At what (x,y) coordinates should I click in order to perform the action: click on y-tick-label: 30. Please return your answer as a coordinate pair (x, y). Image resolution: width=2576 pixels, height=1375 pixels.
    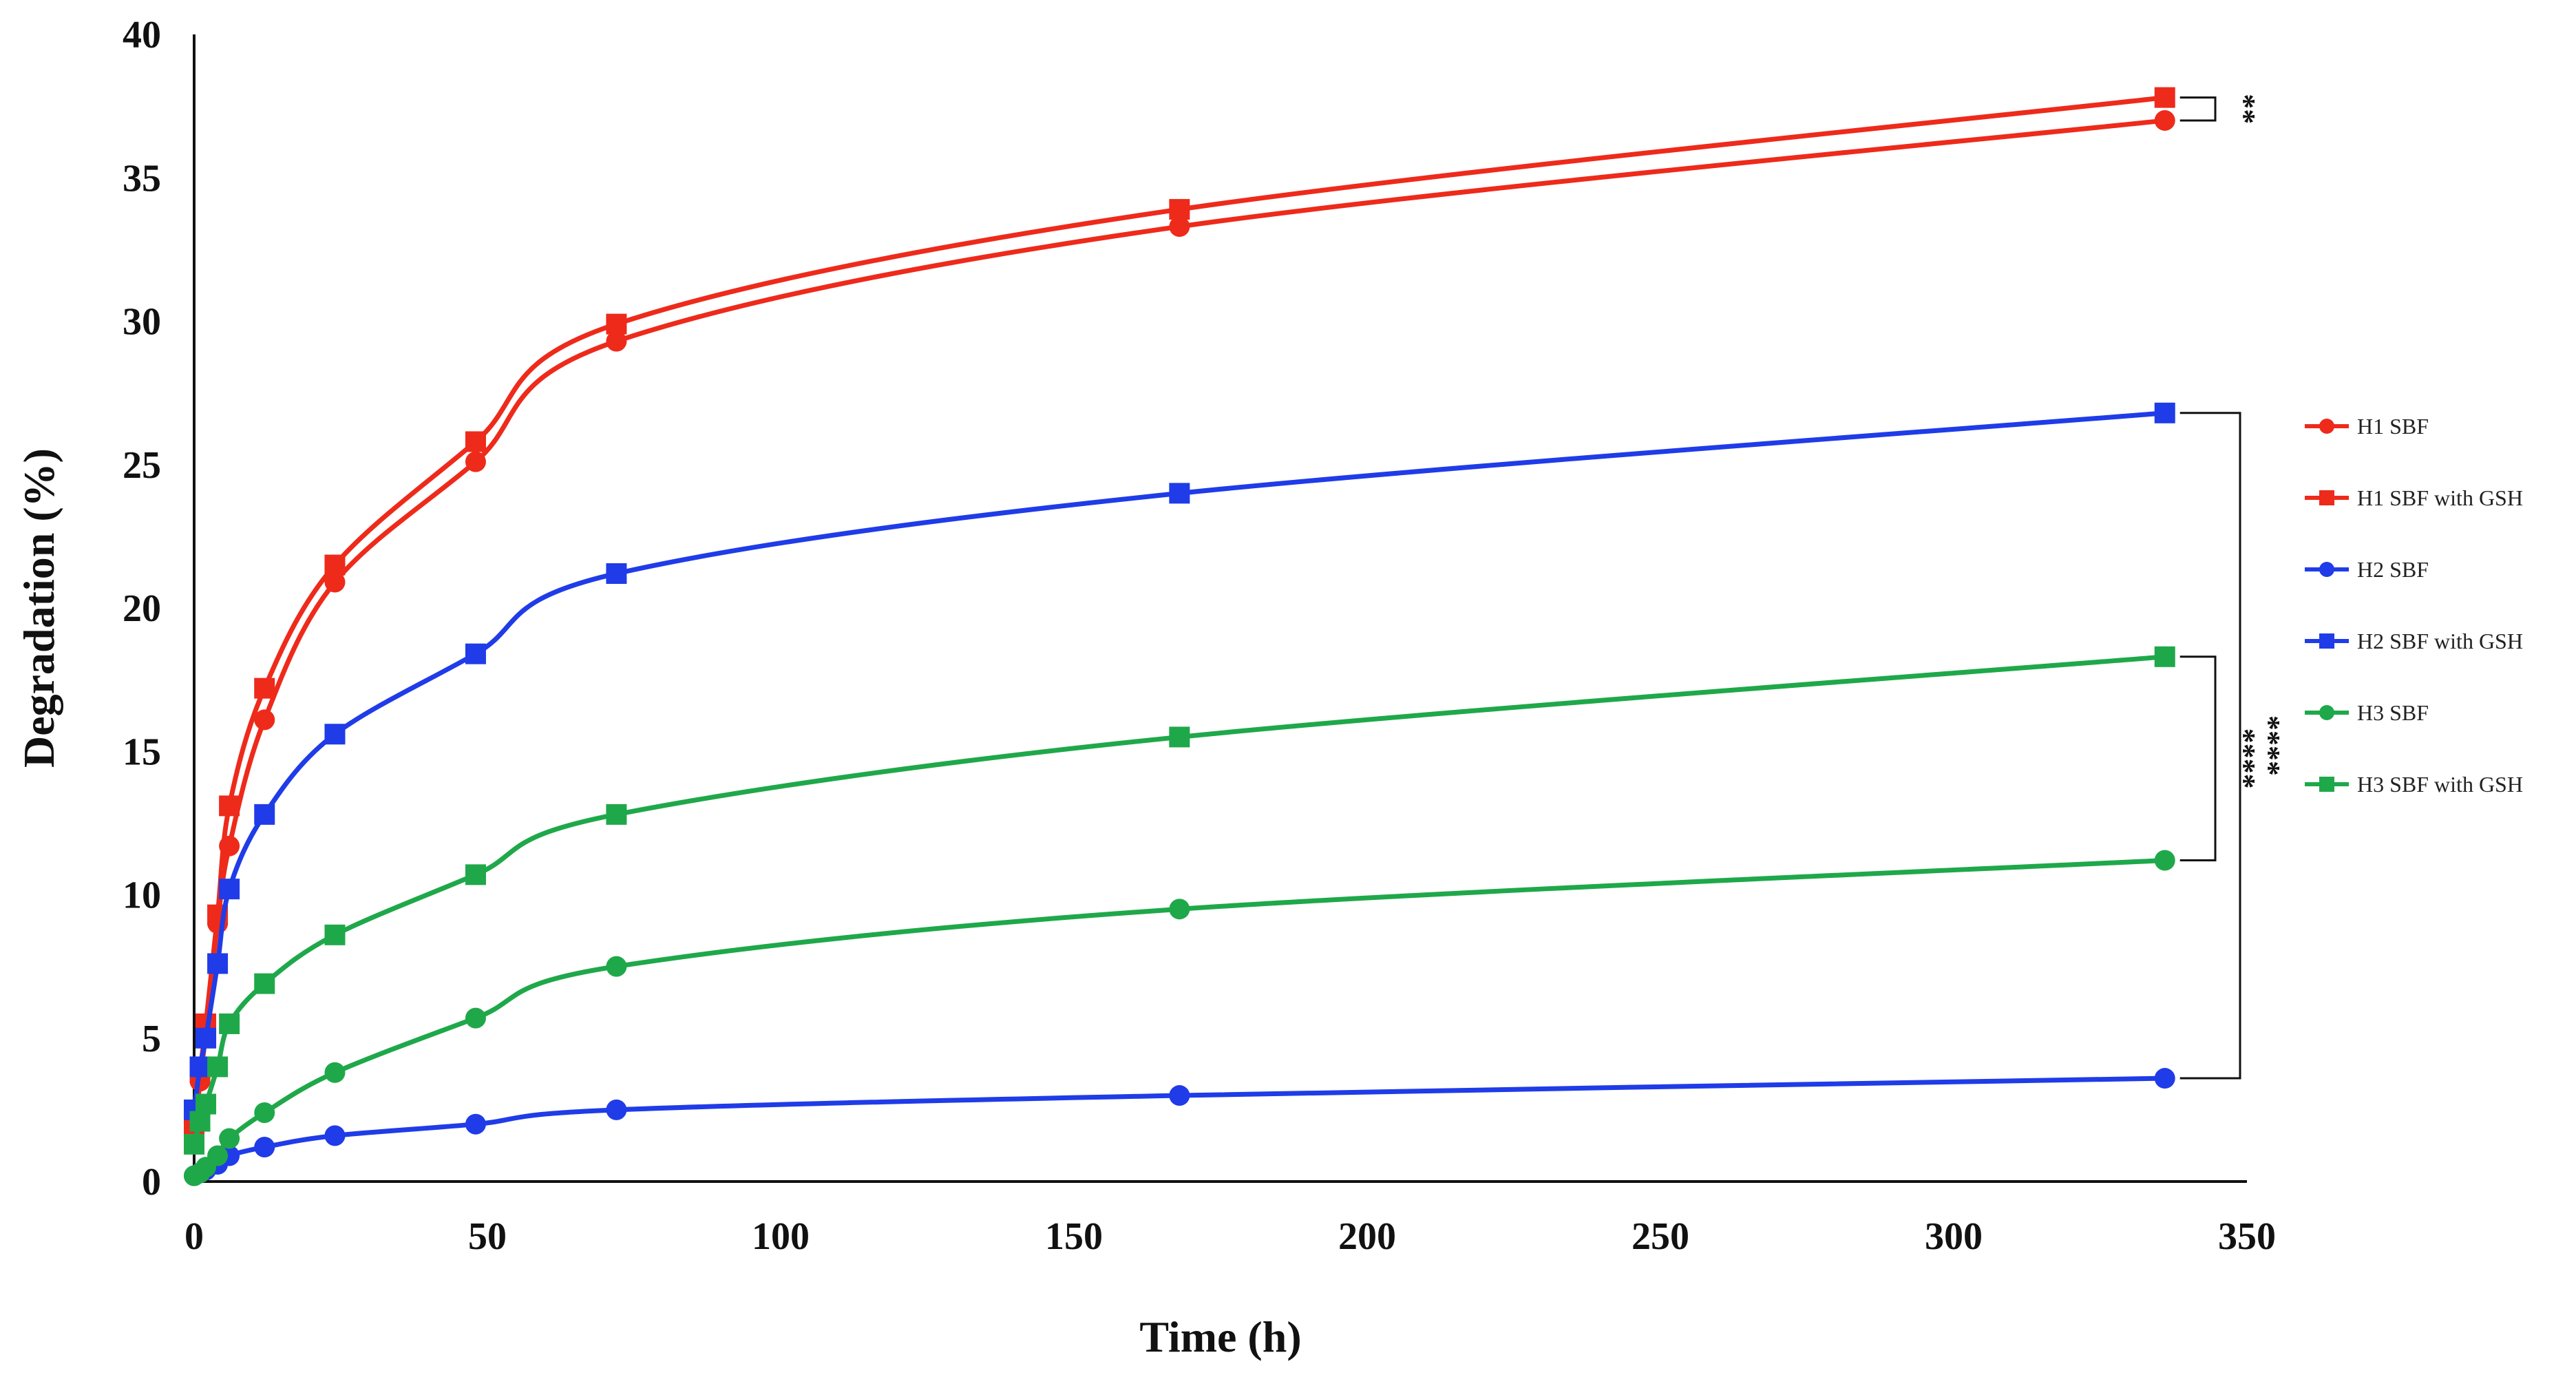
    Looking at the image, I should click on (142, 322).